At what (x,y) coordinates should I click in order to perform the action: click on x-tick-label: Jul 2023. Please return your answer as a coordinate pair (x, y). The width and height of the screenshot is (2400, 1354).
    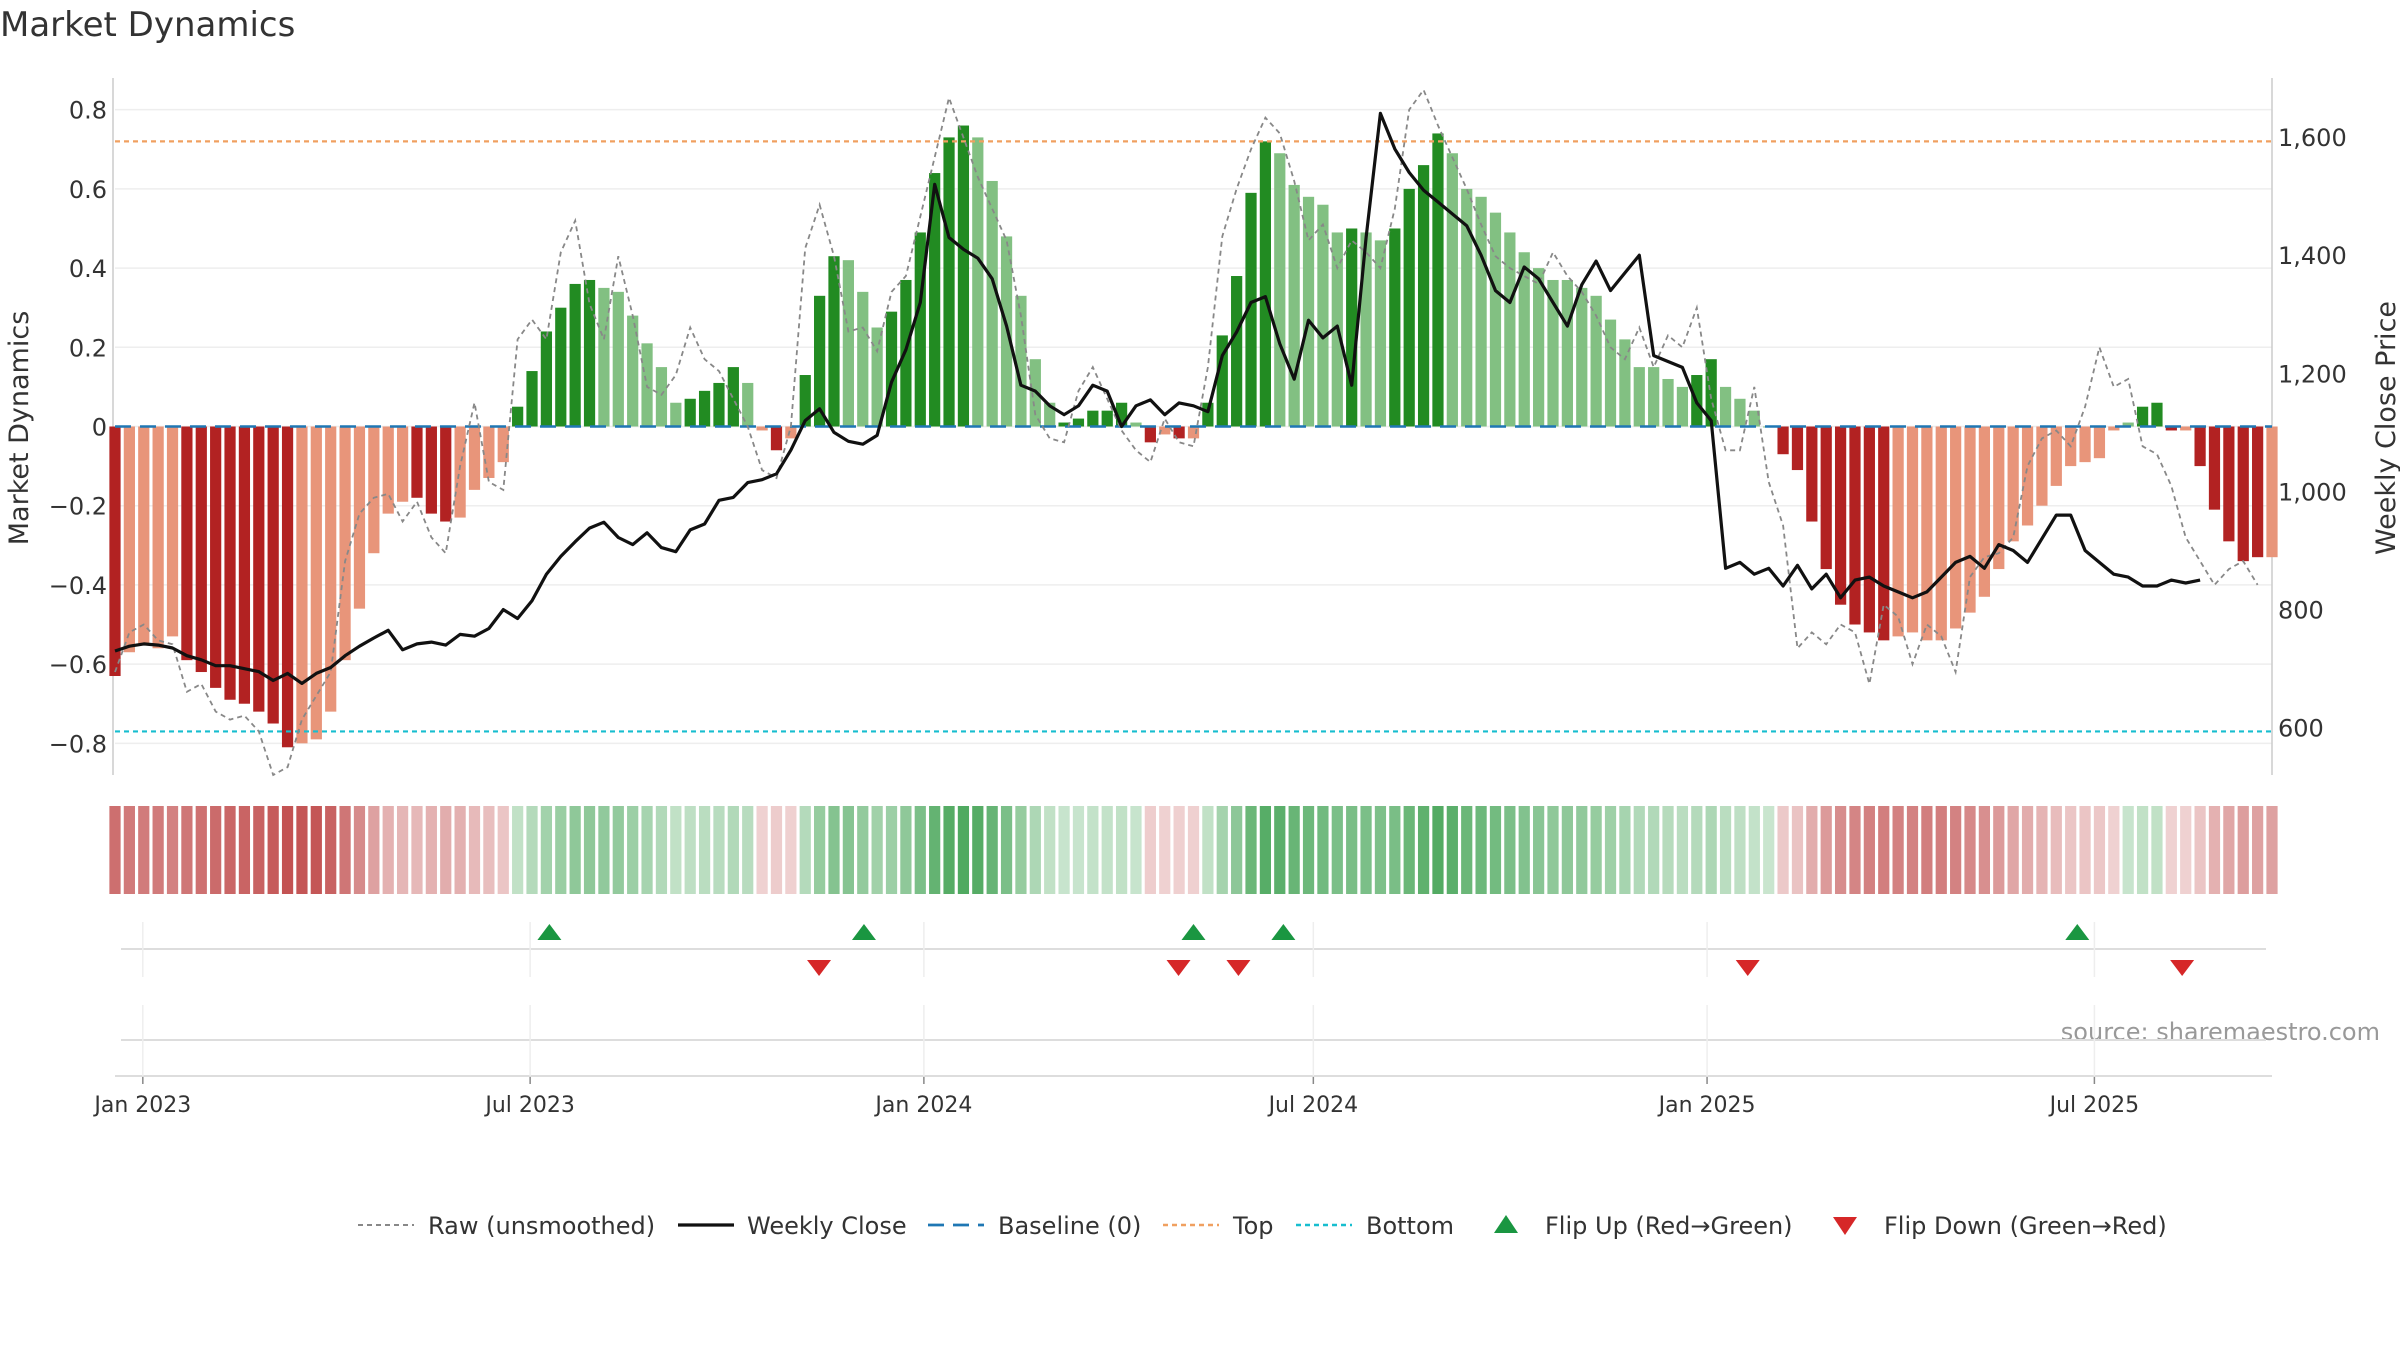
    Looking at the image, I should click on (529, 1105).